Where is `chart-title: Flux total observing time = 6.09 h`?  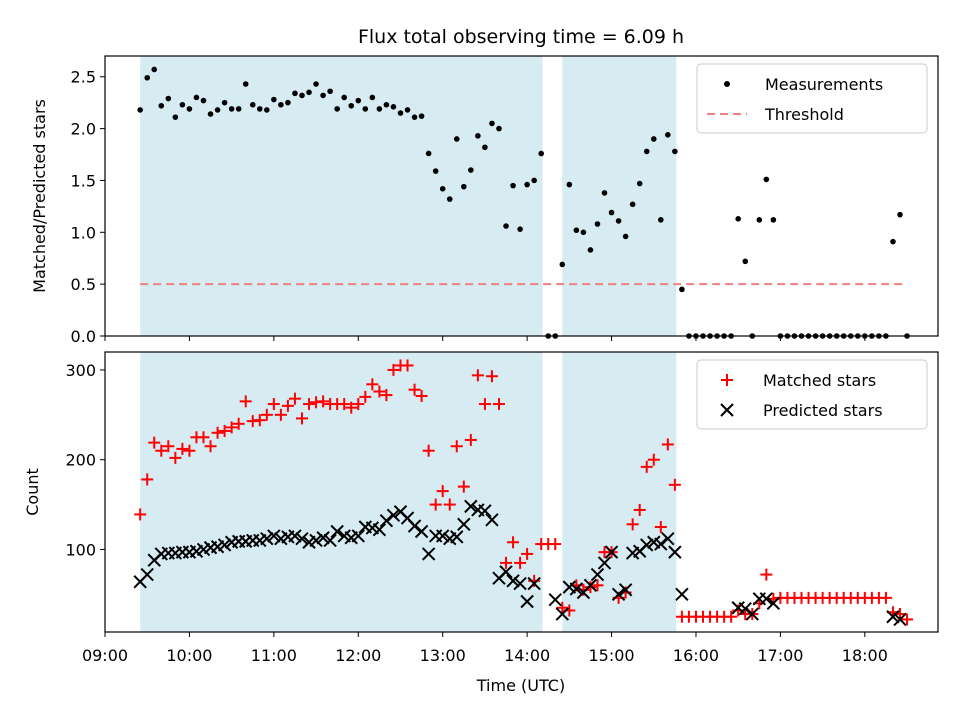
chart-title: Flux total observing time = 6.09 h is located at coordinates (521, 37).